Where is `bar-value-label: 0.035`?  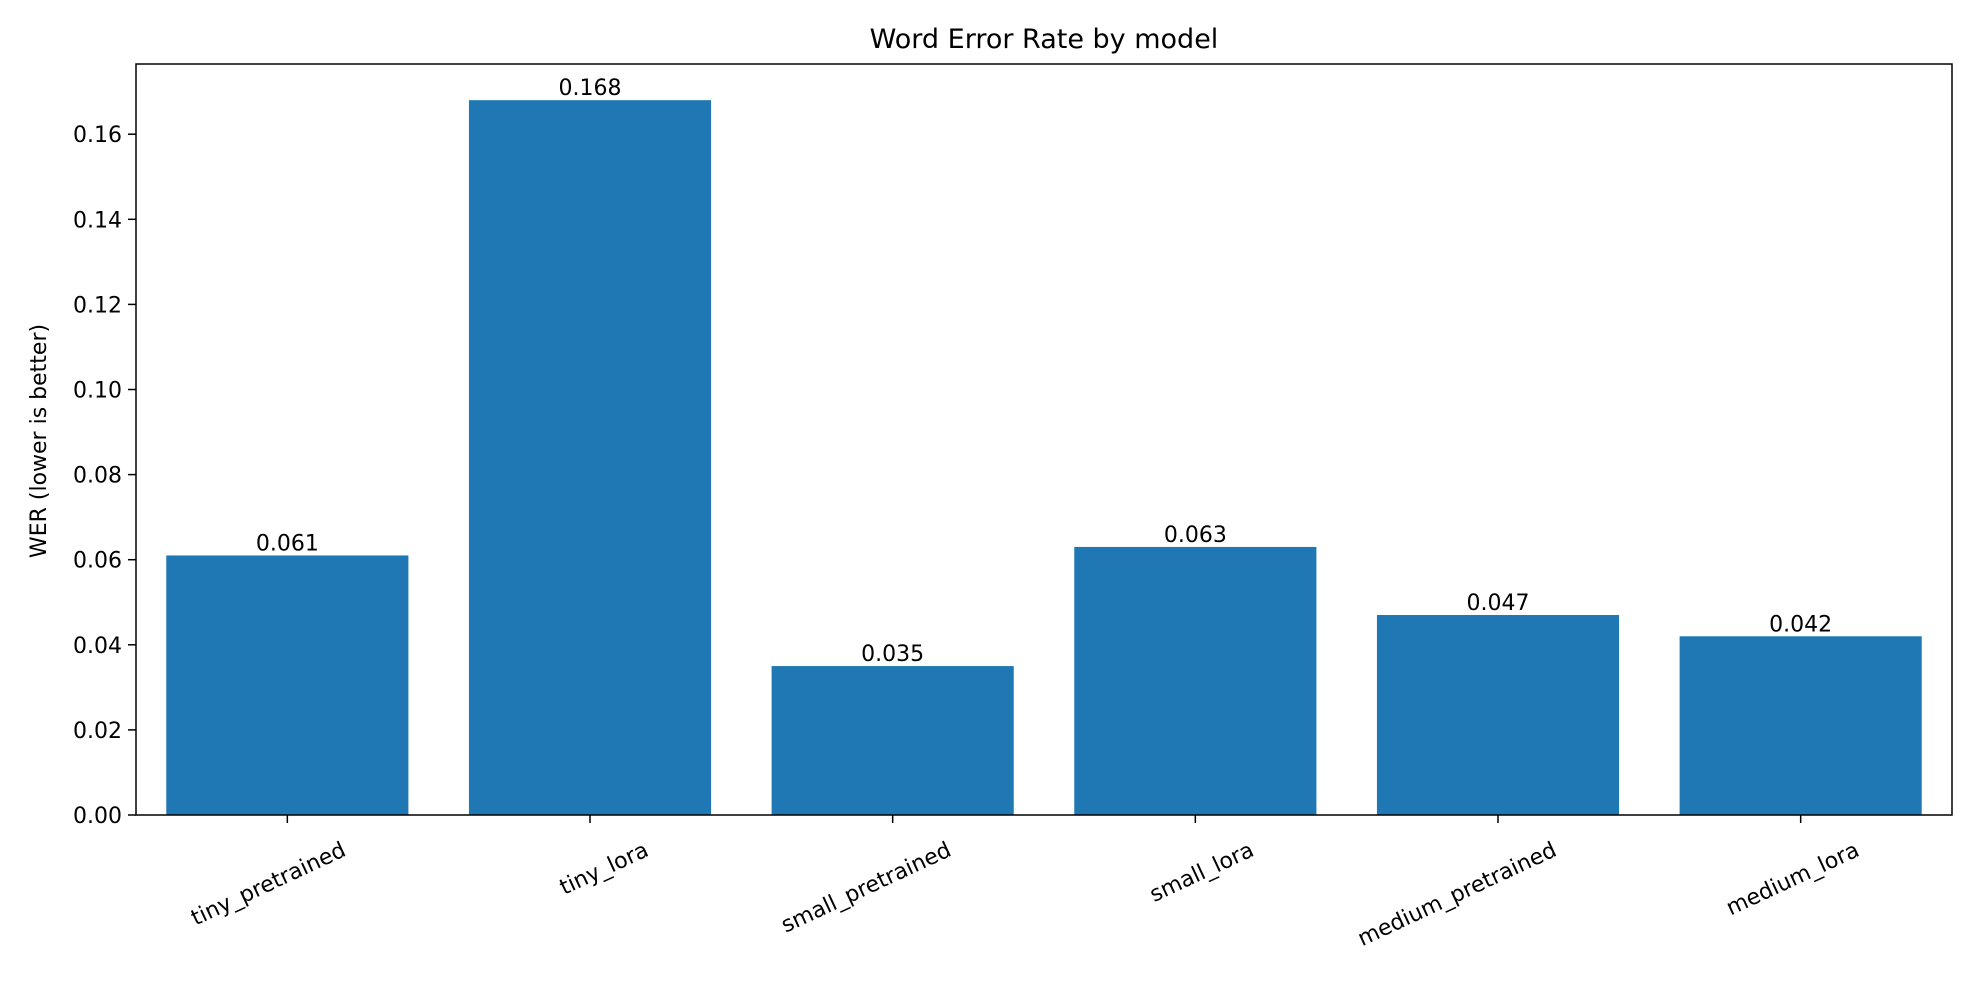
bar-value-label: 0.035 is located at coordinates (892, 654).